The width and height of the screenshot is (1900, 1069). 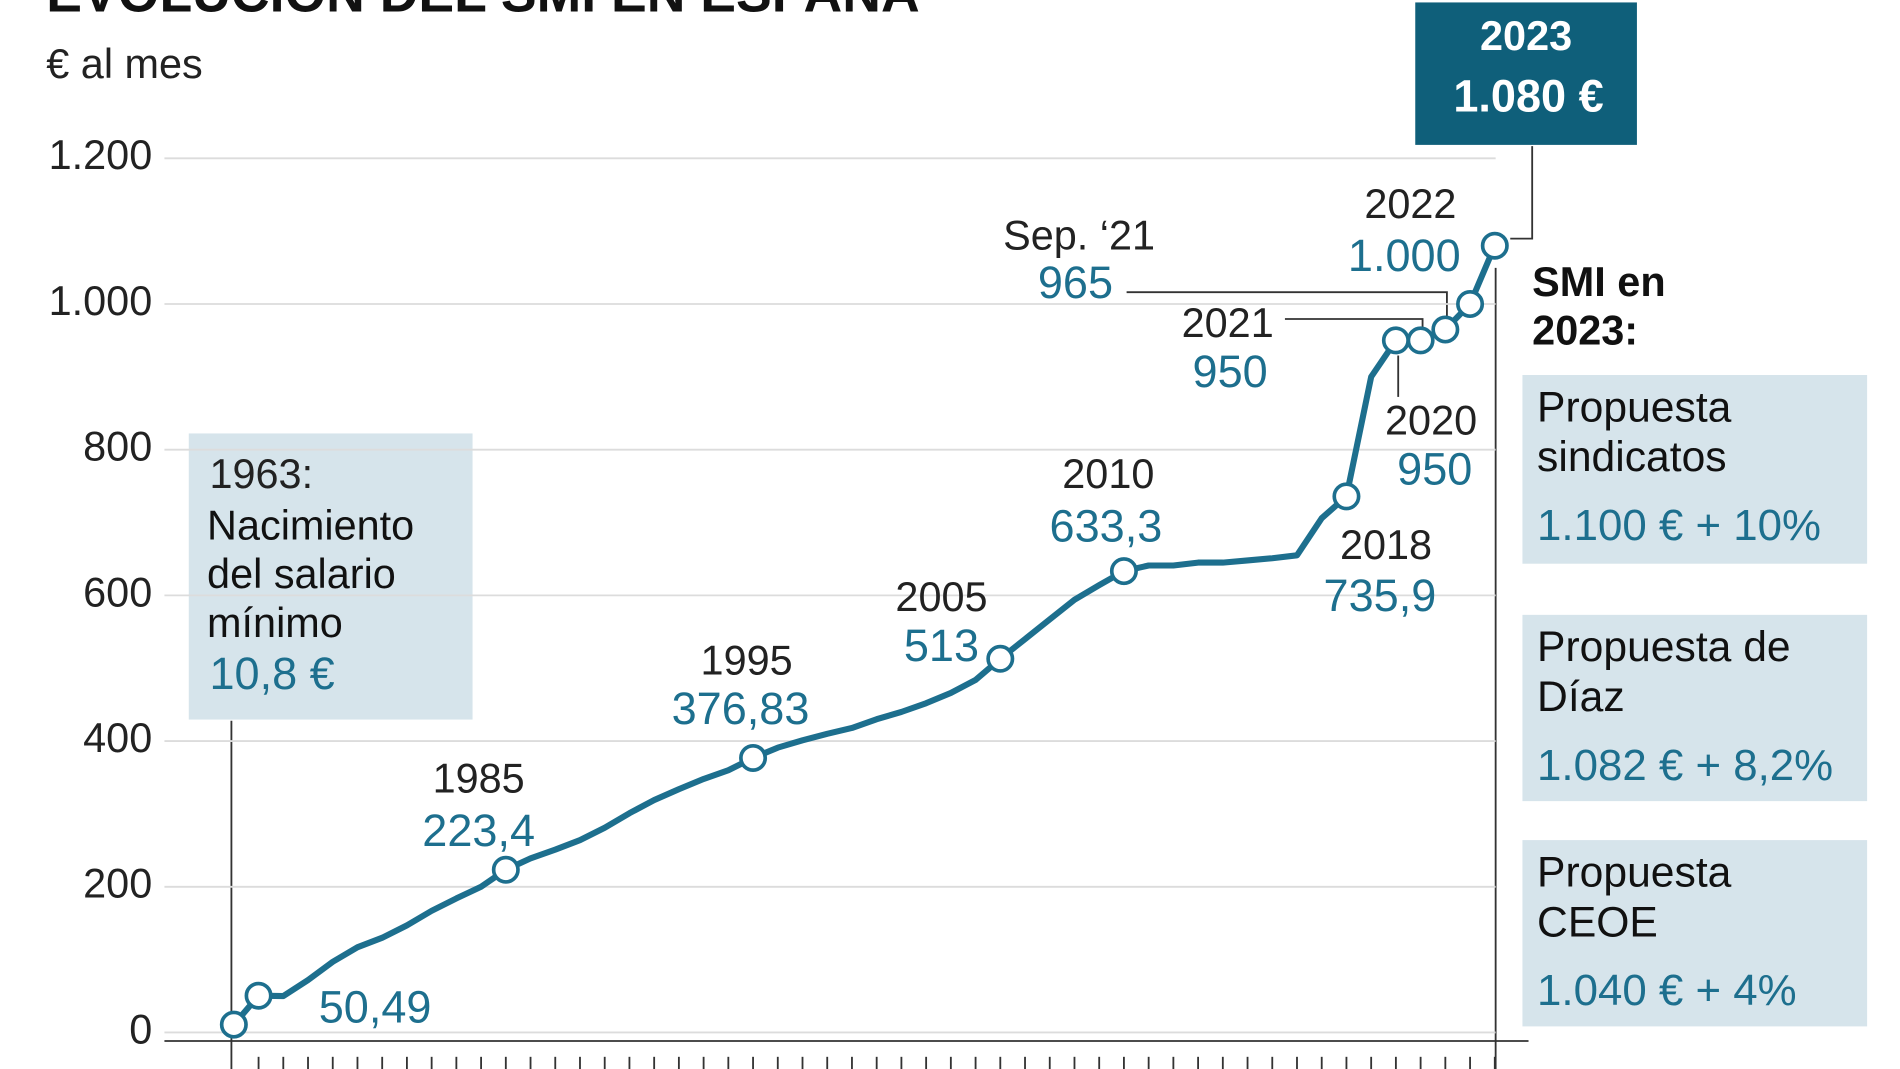 I want to click on data-label: 633,3, so click(x=1106, y=526).